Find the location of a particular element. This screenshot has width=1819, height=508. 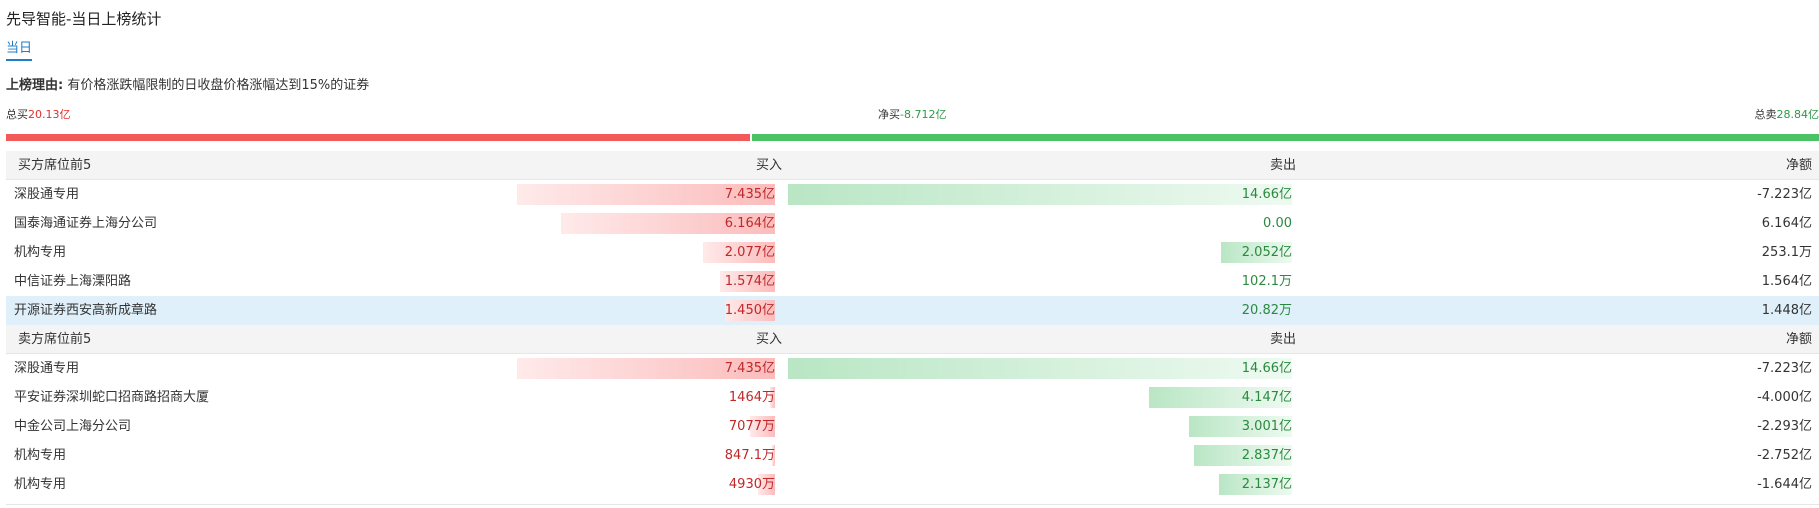

net-buy: 净买-8.712亿 is located at coordinates (912, 114).